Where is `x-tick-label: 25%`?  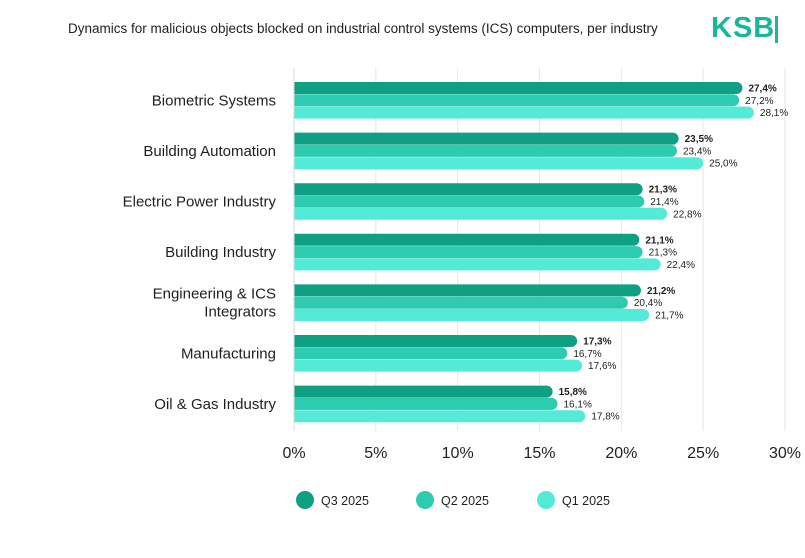
x-tick-label: 25% is located at coordinates (703, 453).